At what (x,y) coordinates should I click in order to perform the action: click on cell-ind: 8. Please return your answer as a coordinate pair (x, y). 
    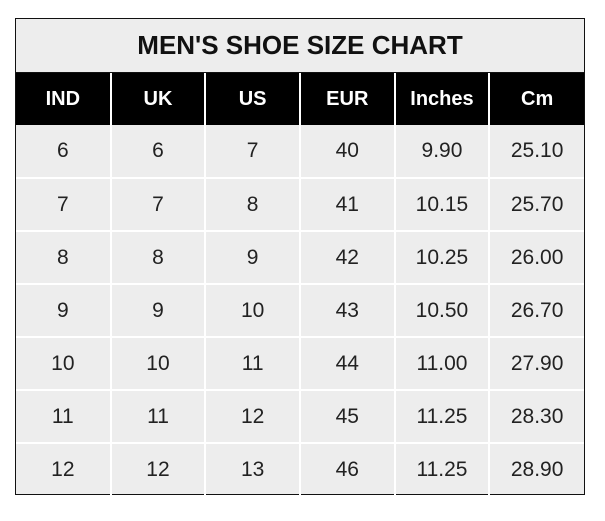
    Looking at the image, I should click on (63, 257).